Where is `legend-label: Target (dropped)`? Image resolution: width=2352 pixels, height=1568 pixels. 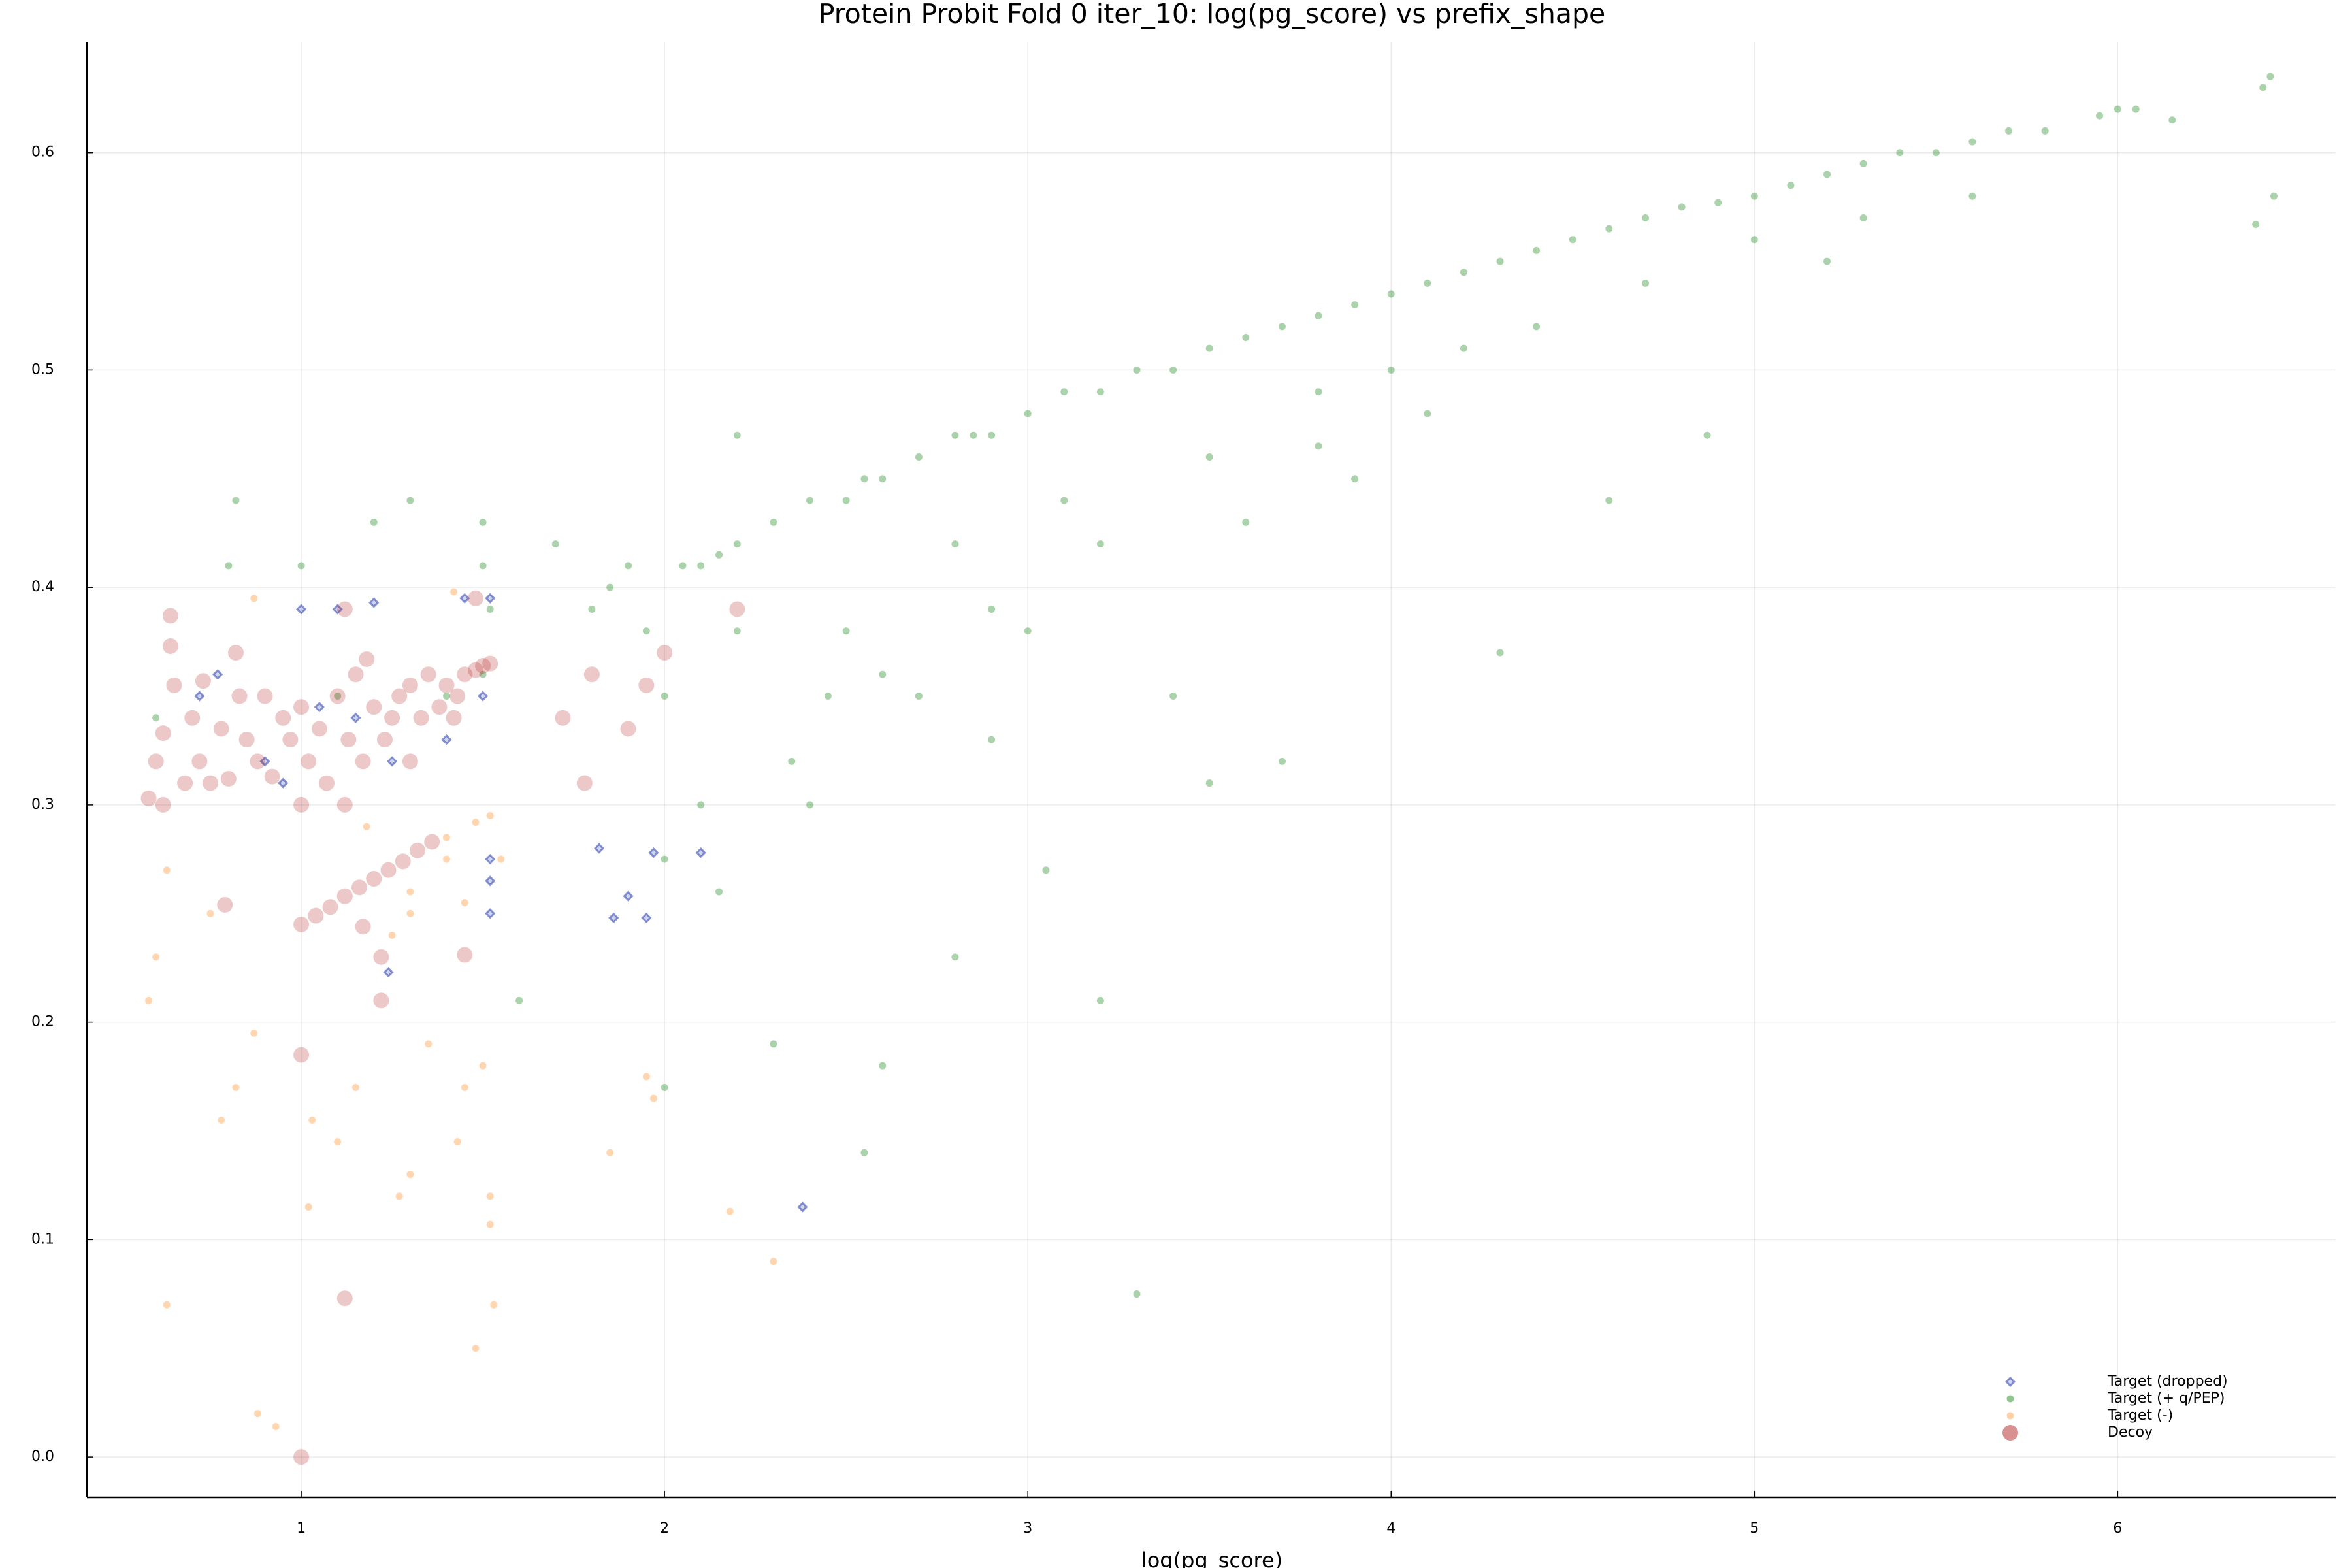 legend-label: Target (dropped) is located at coordinates (2167, 1381).